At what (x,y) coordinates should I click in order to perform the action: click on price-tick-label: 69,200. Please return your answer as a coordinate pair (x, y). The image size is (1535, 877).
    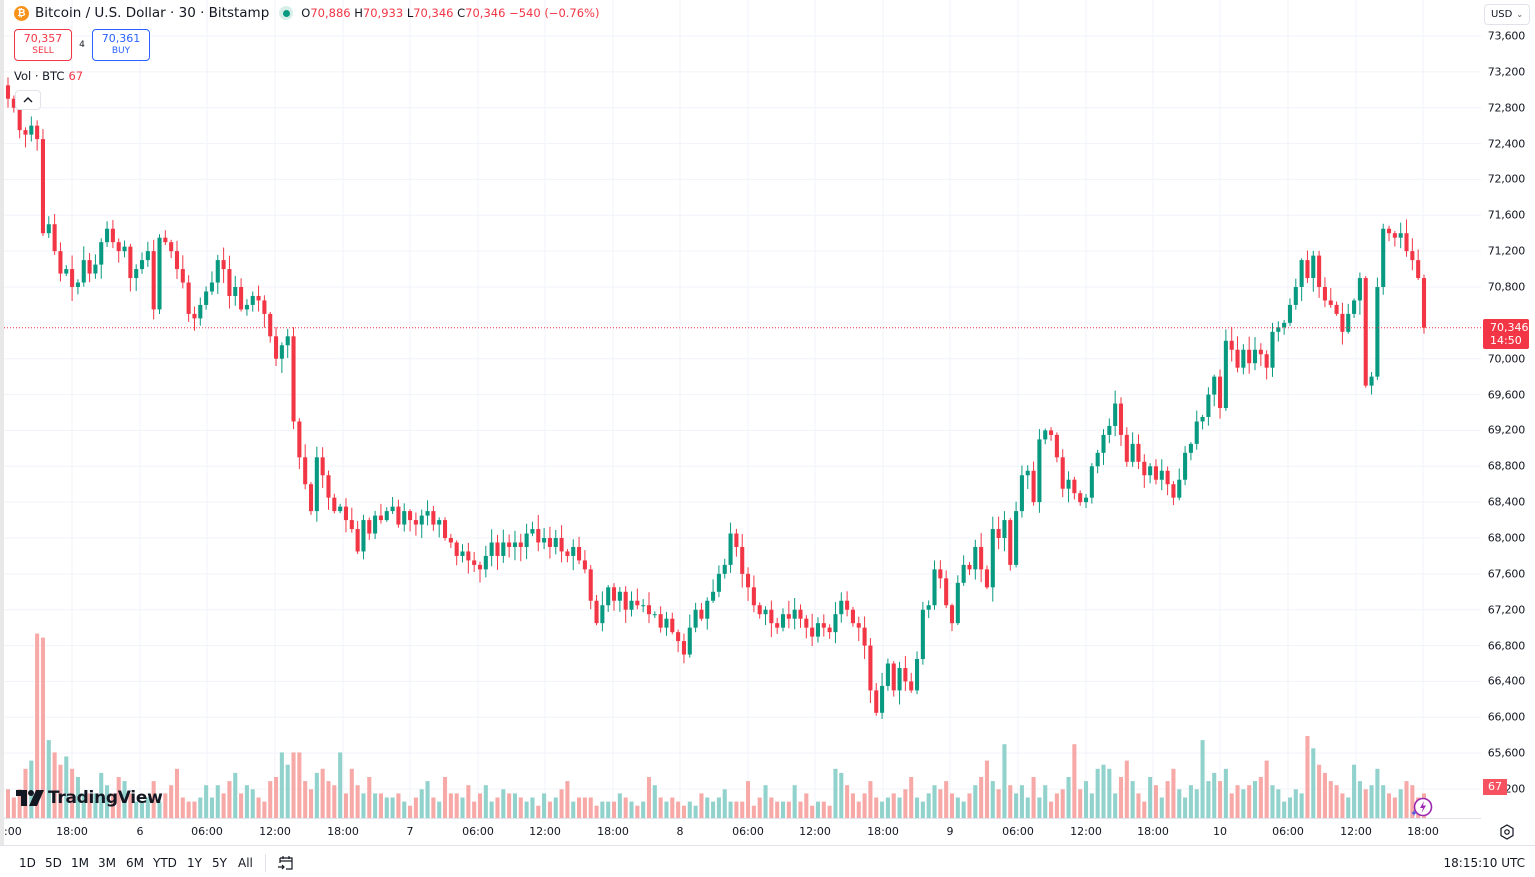
    Looking at the image, I should click on (1506, 430).